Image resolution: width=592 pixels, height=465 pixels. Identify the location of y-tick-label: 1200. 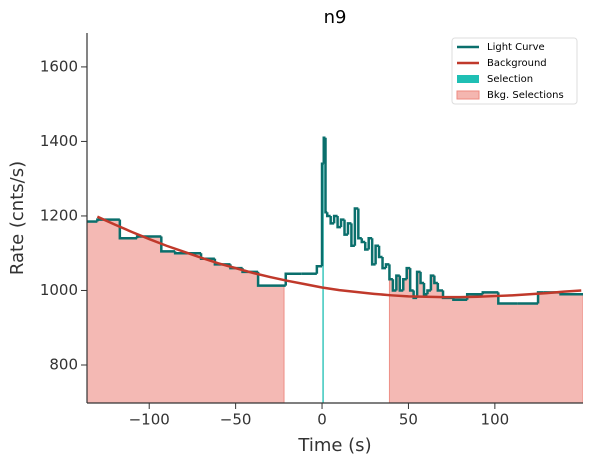
(59, 215).